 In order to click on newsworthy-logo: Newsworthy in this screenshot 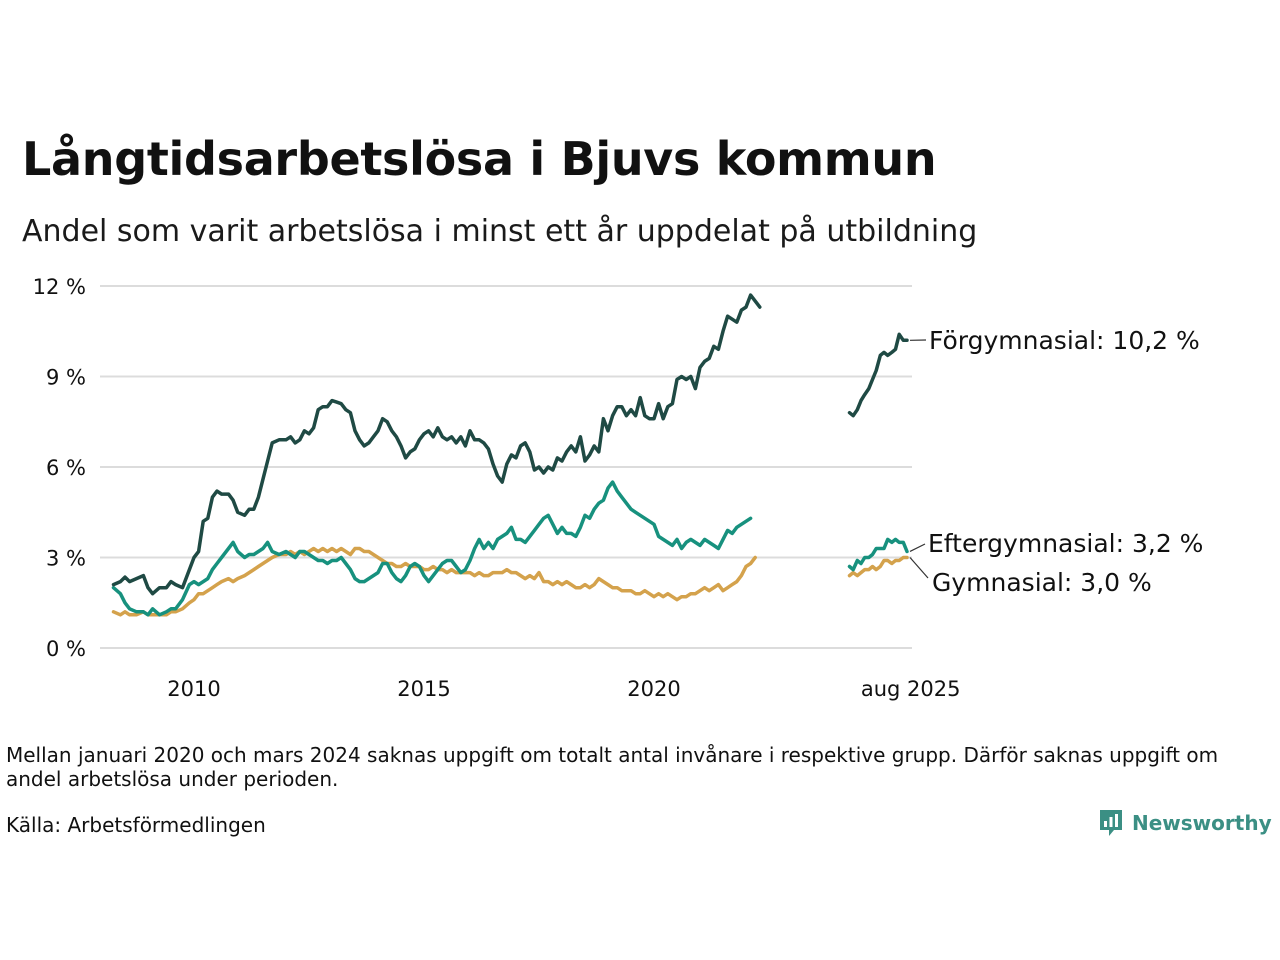, I will do `click(1185, 823)`.